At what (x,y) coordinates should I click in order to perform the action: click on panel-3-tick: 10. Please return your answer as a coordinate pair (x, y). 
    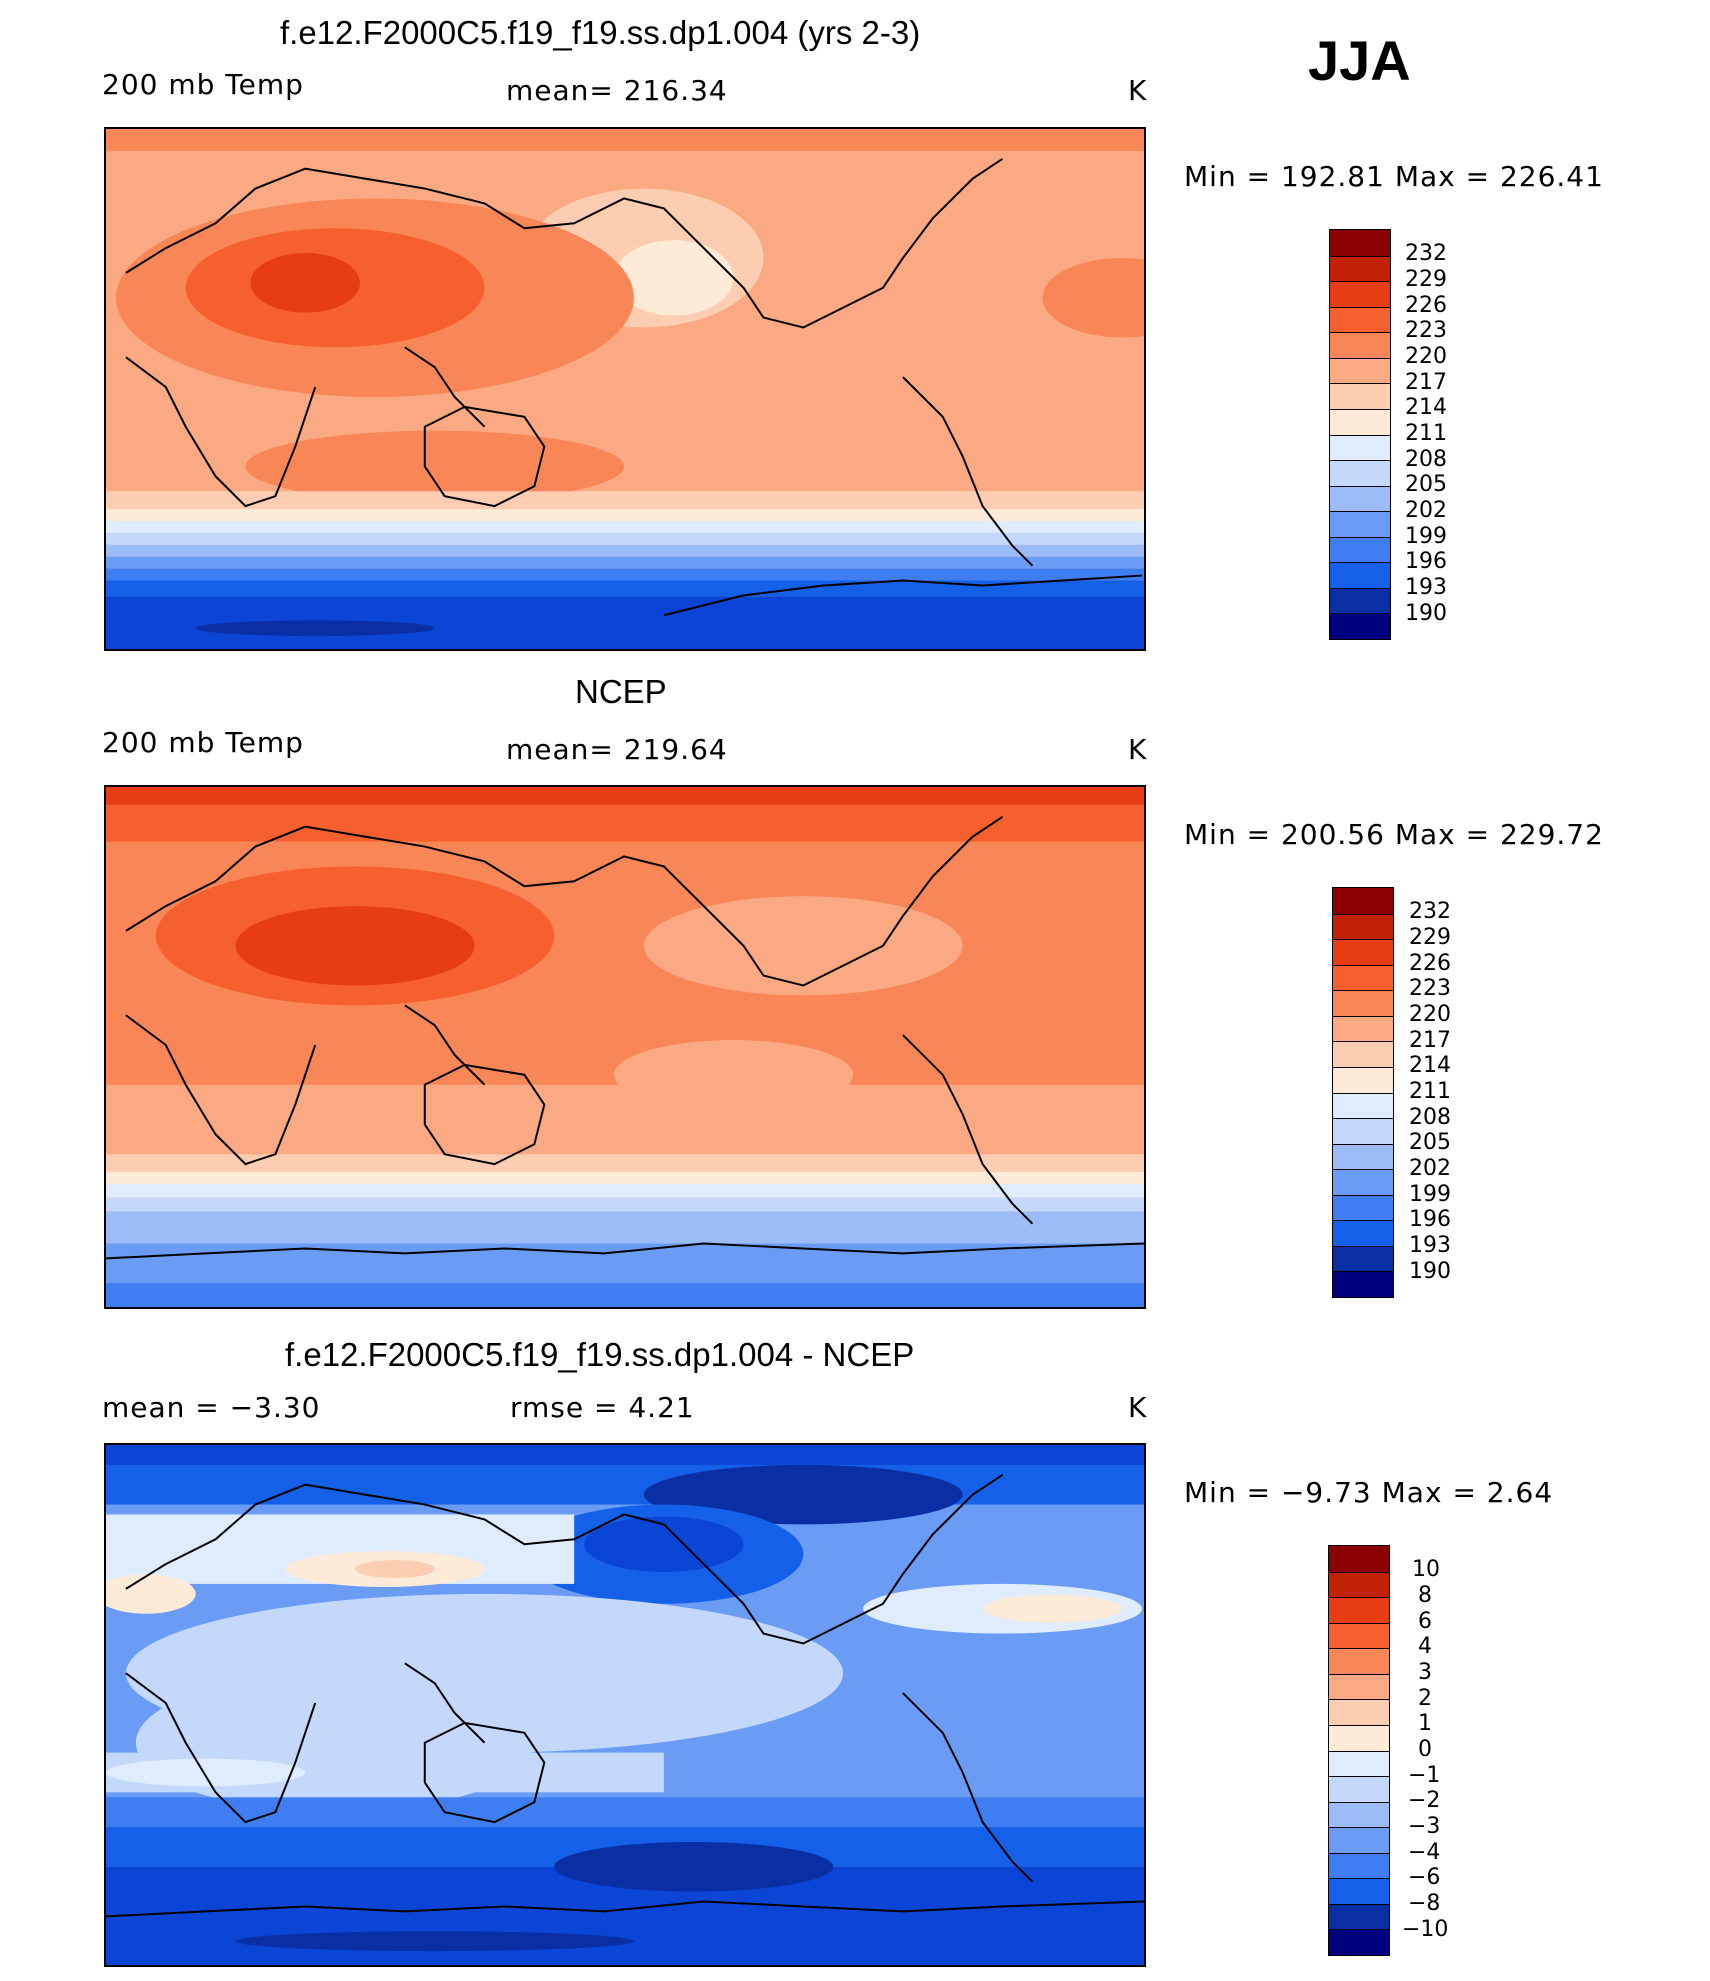
    Looking at the image, I should click on (1426, 1569).